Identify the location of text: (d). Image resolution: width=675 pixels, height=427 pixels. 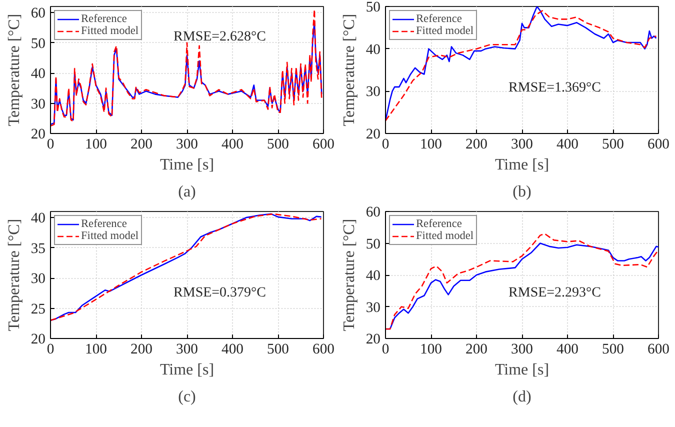
(522, 397).